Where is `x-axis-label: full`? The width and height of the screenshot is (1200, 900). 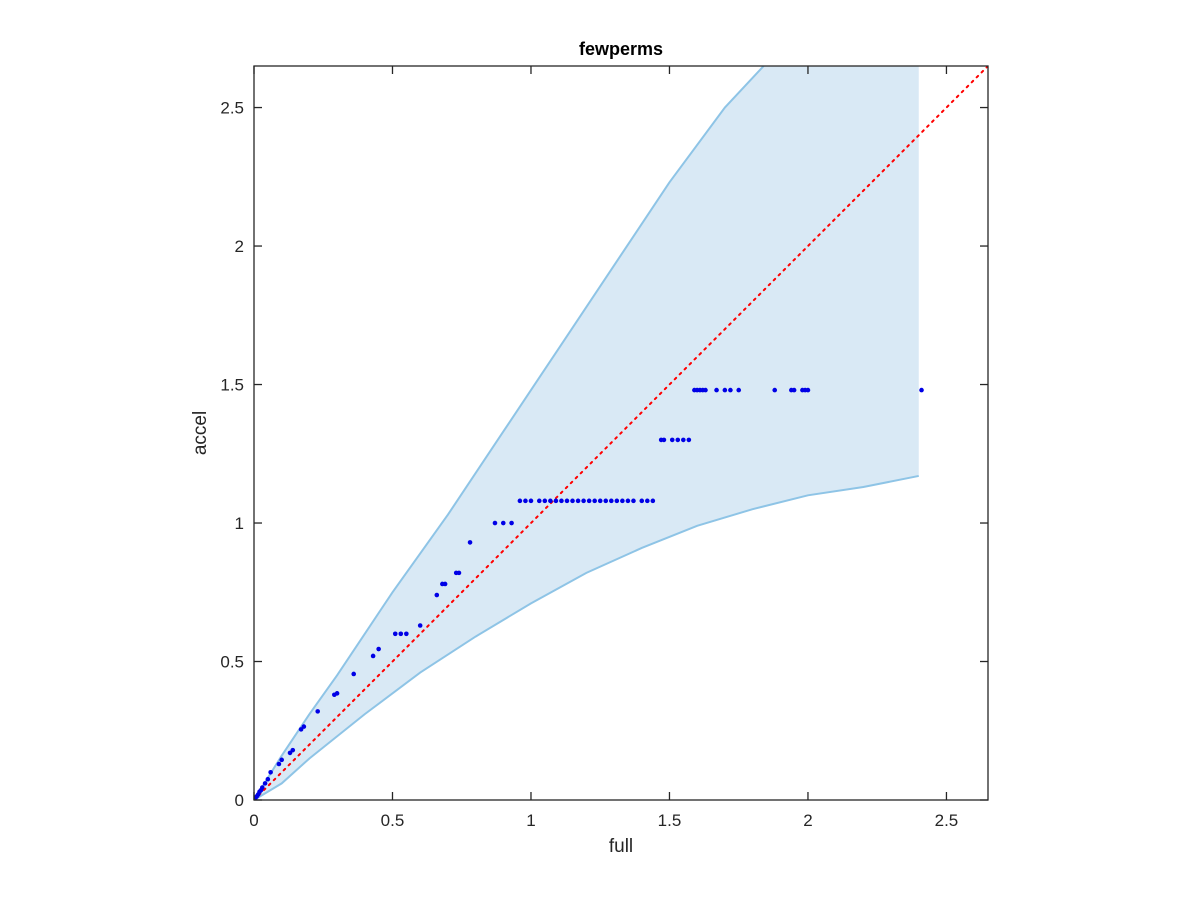 x-axis-label: full is located at coordinates (621, 846).